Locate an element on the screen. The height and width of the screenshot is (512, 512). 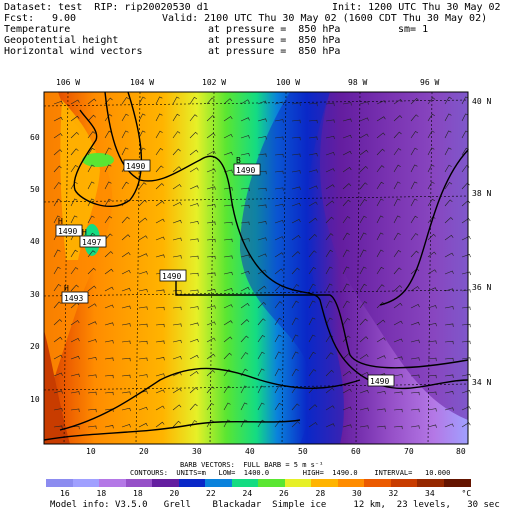
field-height-level: at pressure = 850 hPa is located at coordinates (274, 40).